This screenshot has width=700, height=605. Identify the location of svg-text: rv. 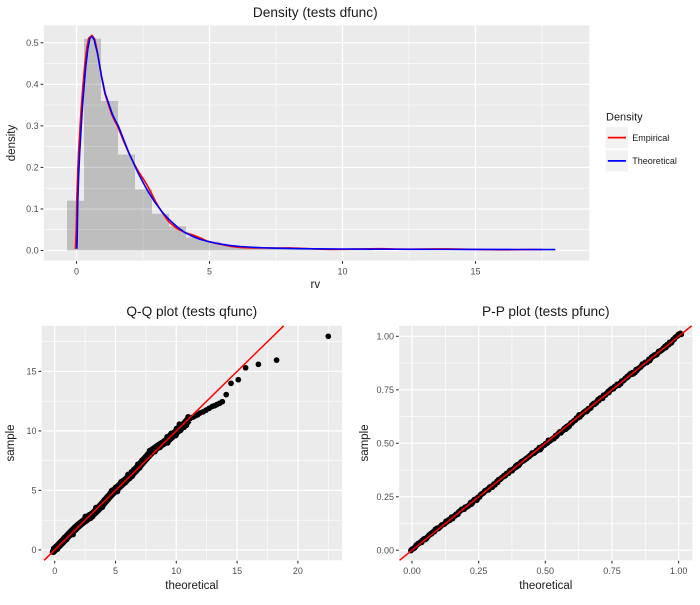
(316, 285).